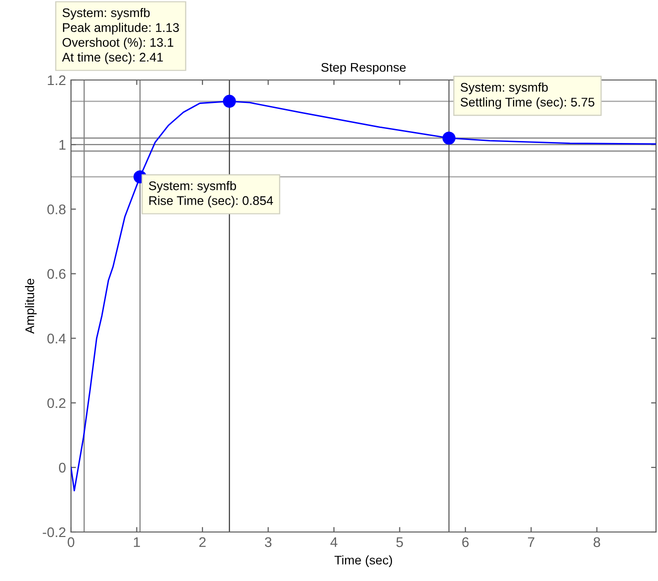 The width and height of the screenshot is (658, 581). I want to click on x-tick-label: 1, so click(137, 542).